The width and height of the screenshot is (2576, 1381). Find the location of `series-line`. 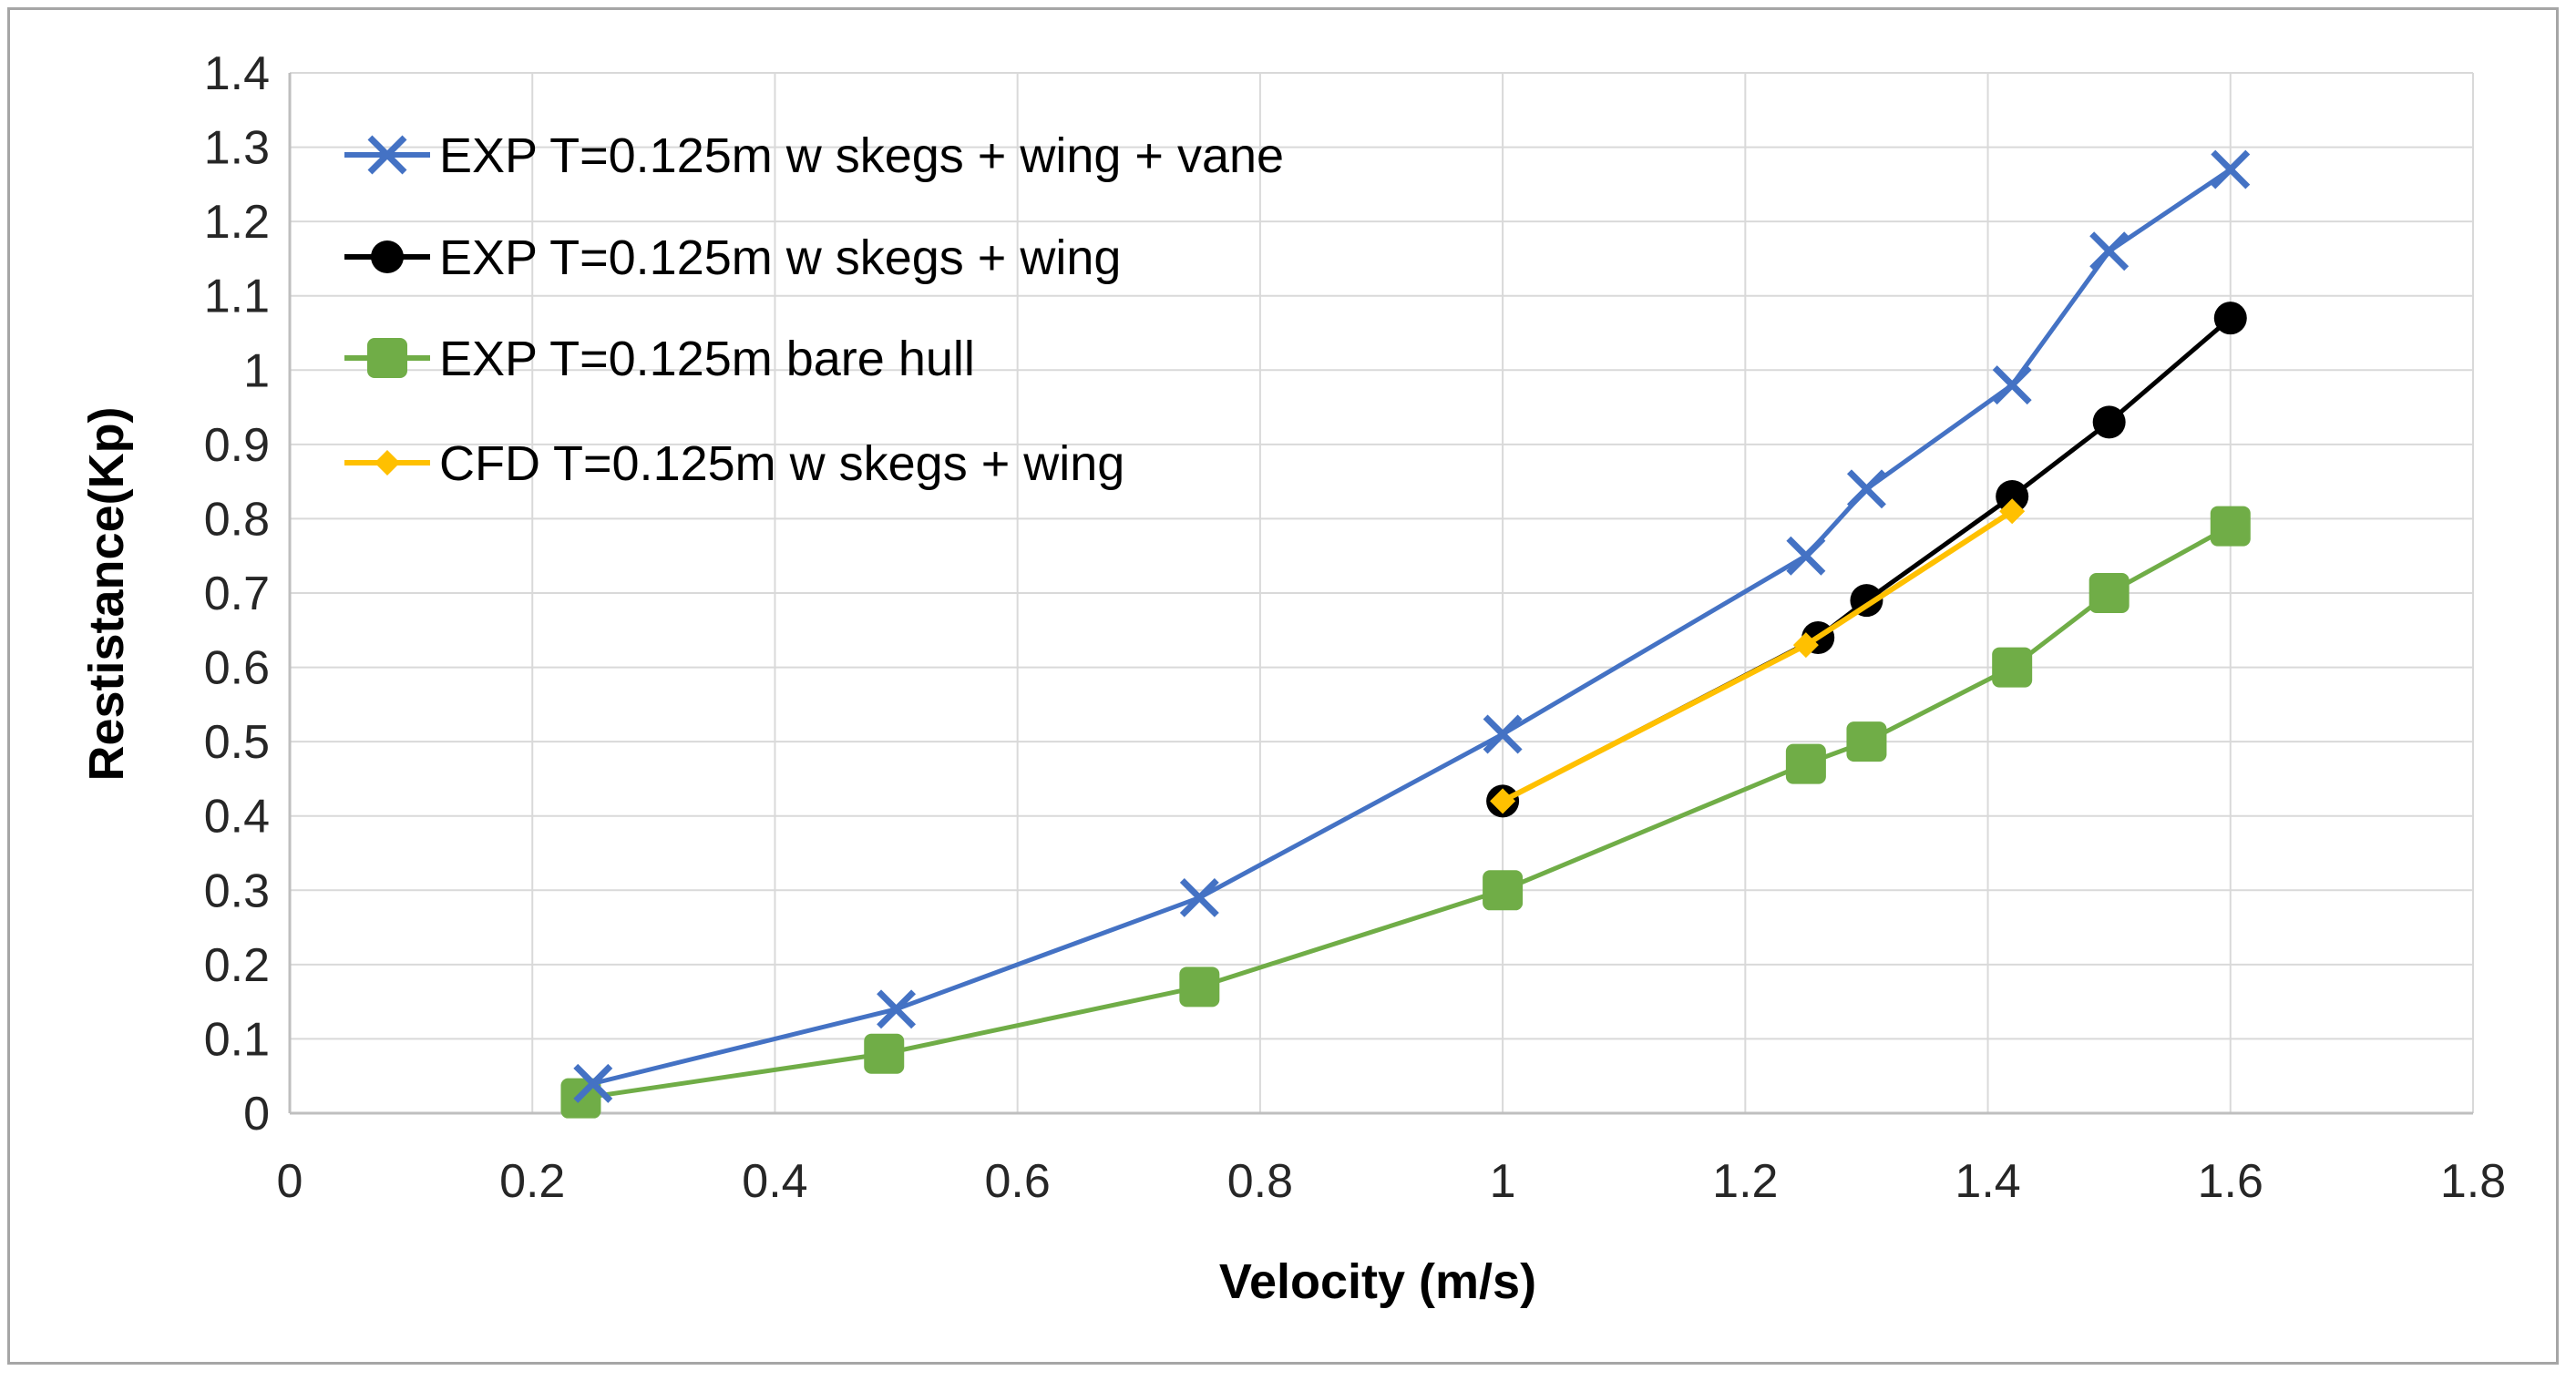

series-line is located at coordinates (1757, 656).